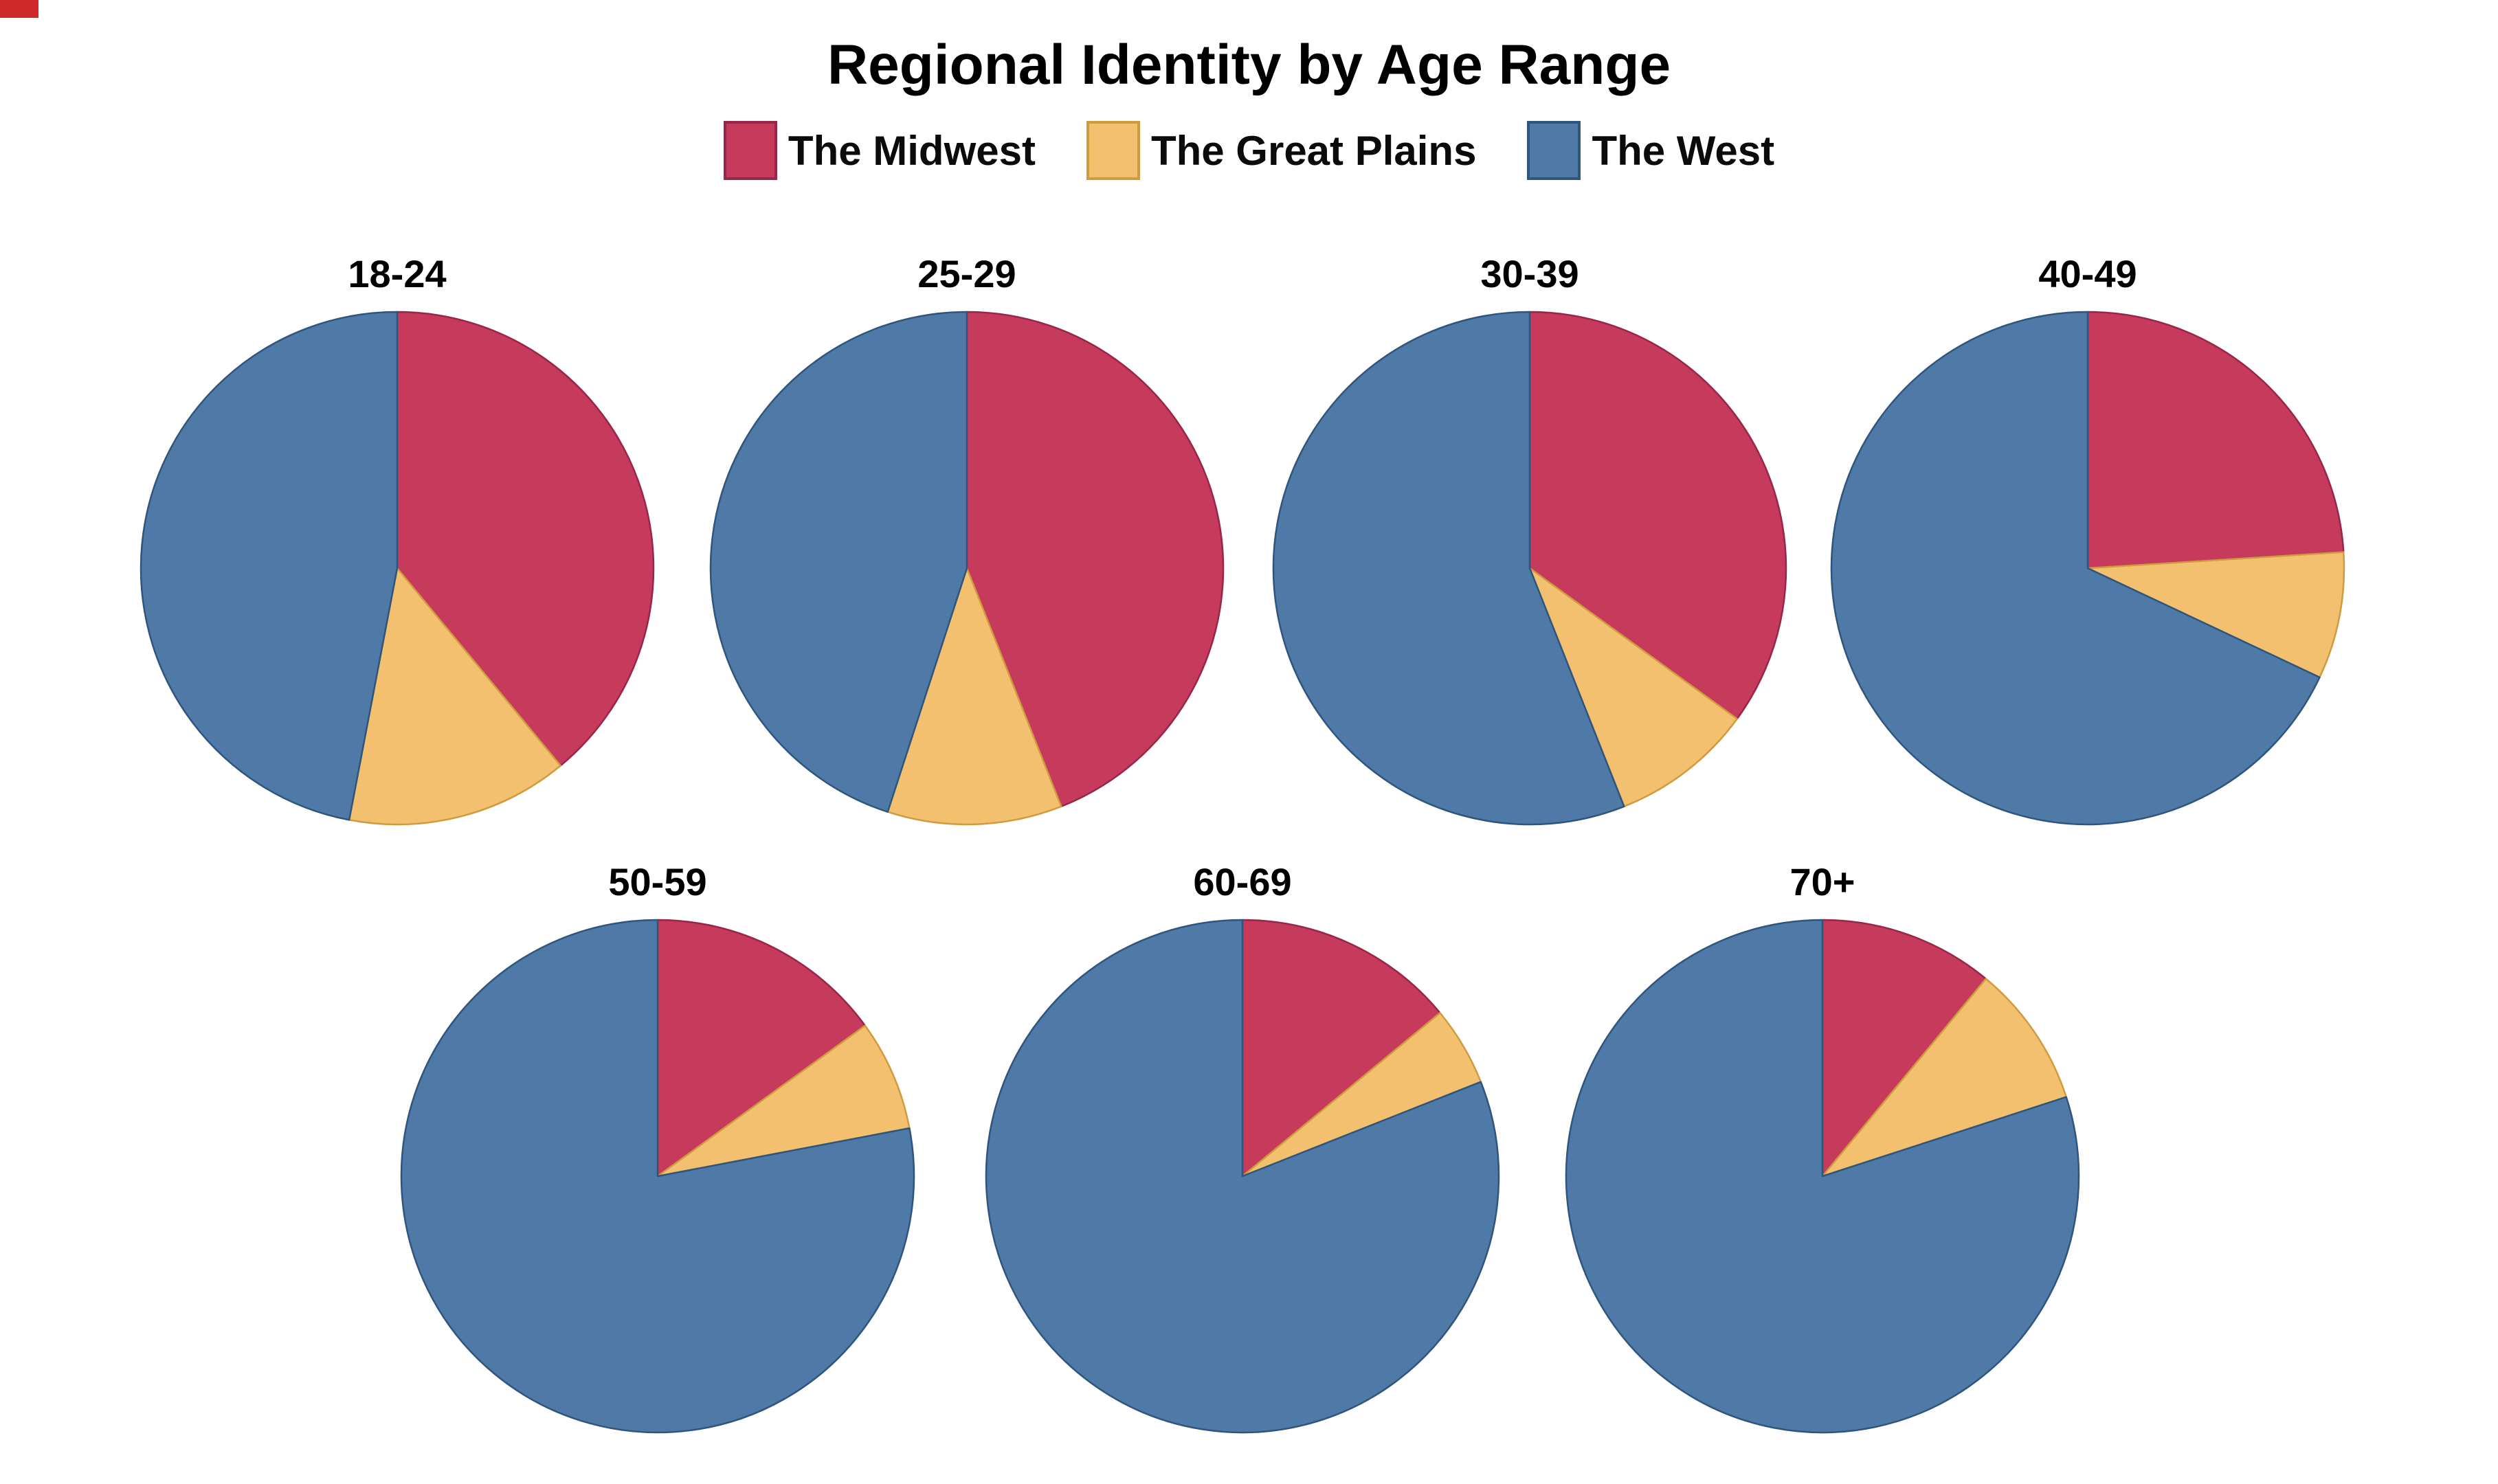 This screenshot has width=2498, height=1484. I want to click on pie-slice-40-49-the-great-plains, so click(2215, 615).